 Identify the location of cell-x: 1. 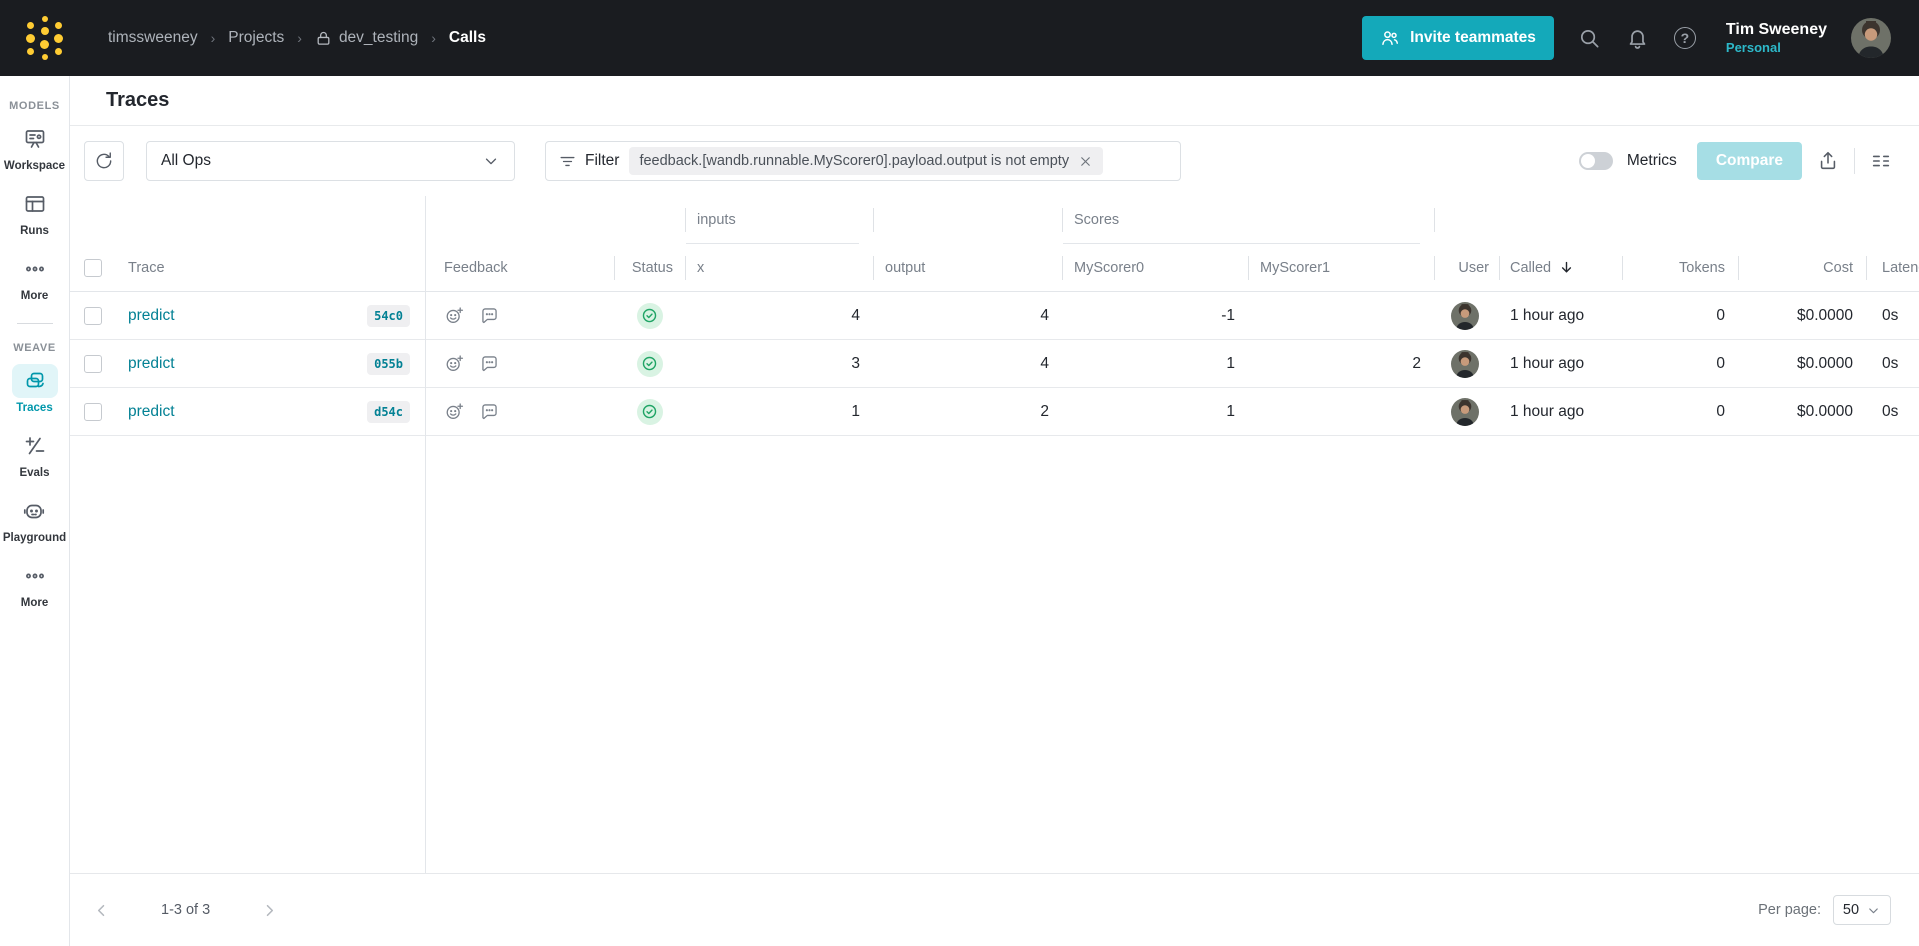
(855, 411).